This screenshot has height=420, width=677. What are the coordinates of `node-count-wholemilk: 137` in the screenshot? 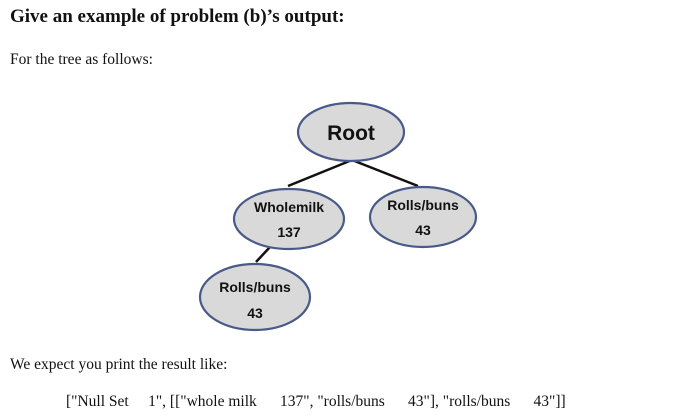 It's located at (289, 232).